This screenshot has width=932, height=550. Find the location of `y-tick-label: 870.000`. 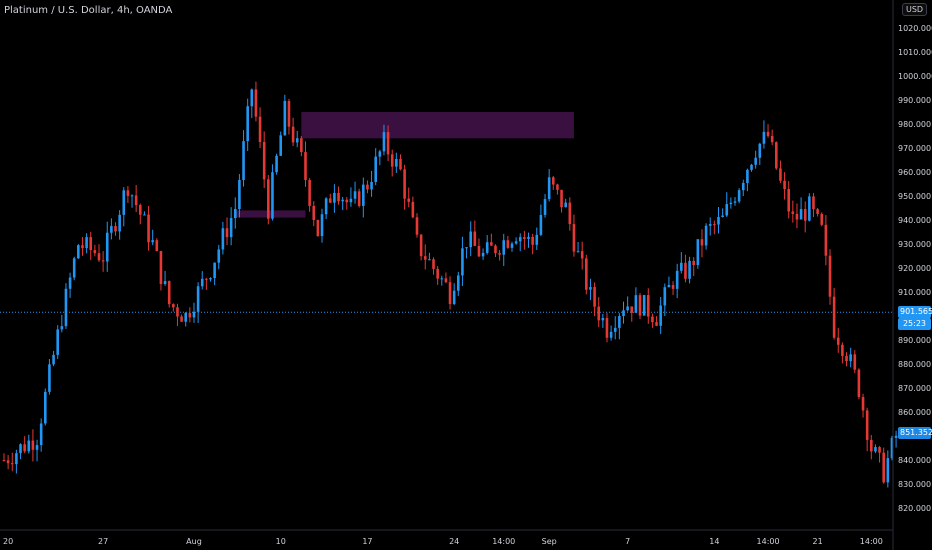

y-tick-label: 870.000 is located at coordinates (914, 388).